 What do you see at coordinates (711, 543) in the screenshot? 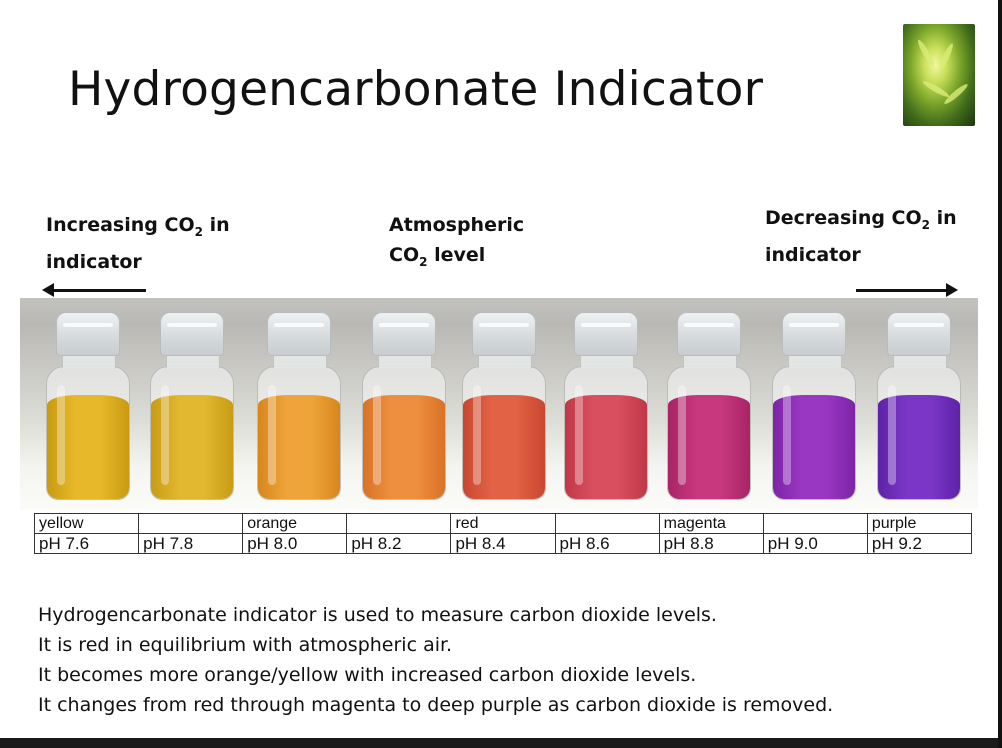
I see `ph-cell: pH 8.8` at bounding box center [711, 543].